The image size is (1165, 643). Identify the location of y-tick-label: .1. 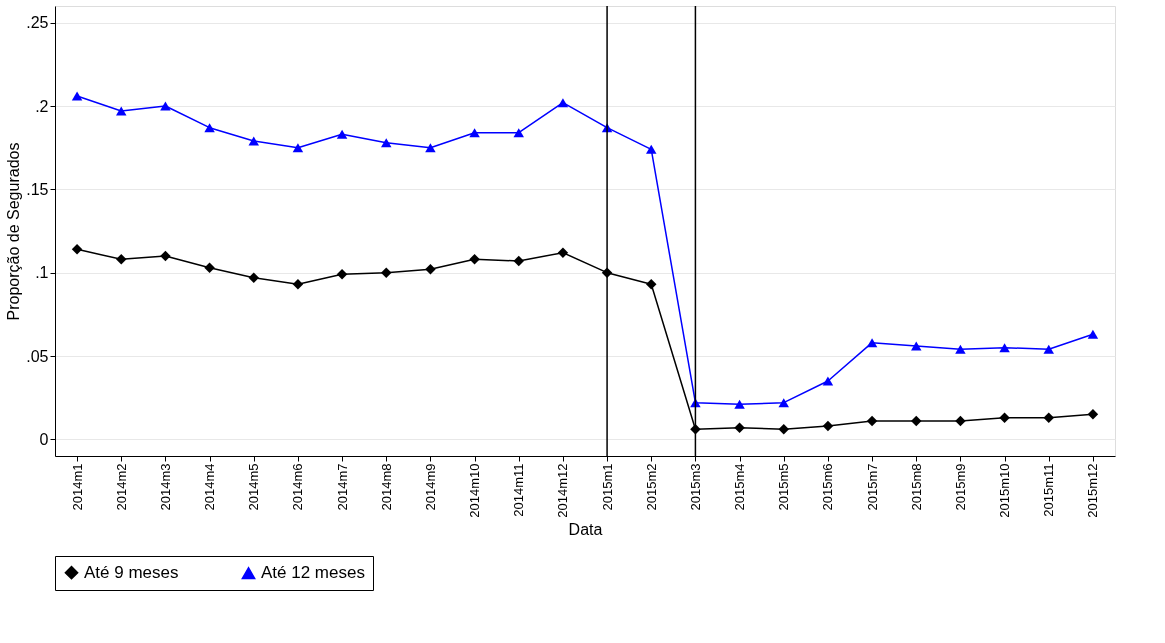
(42, 273).